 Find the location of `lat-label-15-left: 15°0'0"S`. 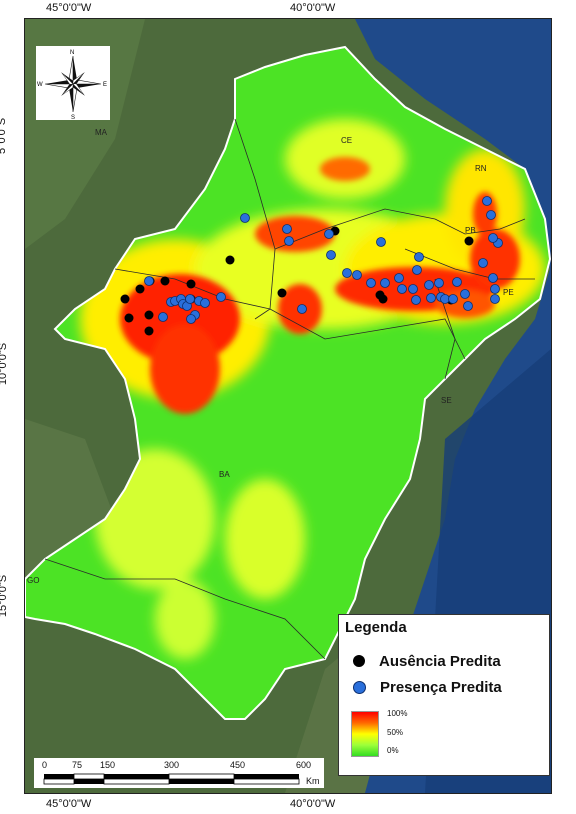

lat-label-15-left: 15°0'0"S is located at coordinates (5, 596).